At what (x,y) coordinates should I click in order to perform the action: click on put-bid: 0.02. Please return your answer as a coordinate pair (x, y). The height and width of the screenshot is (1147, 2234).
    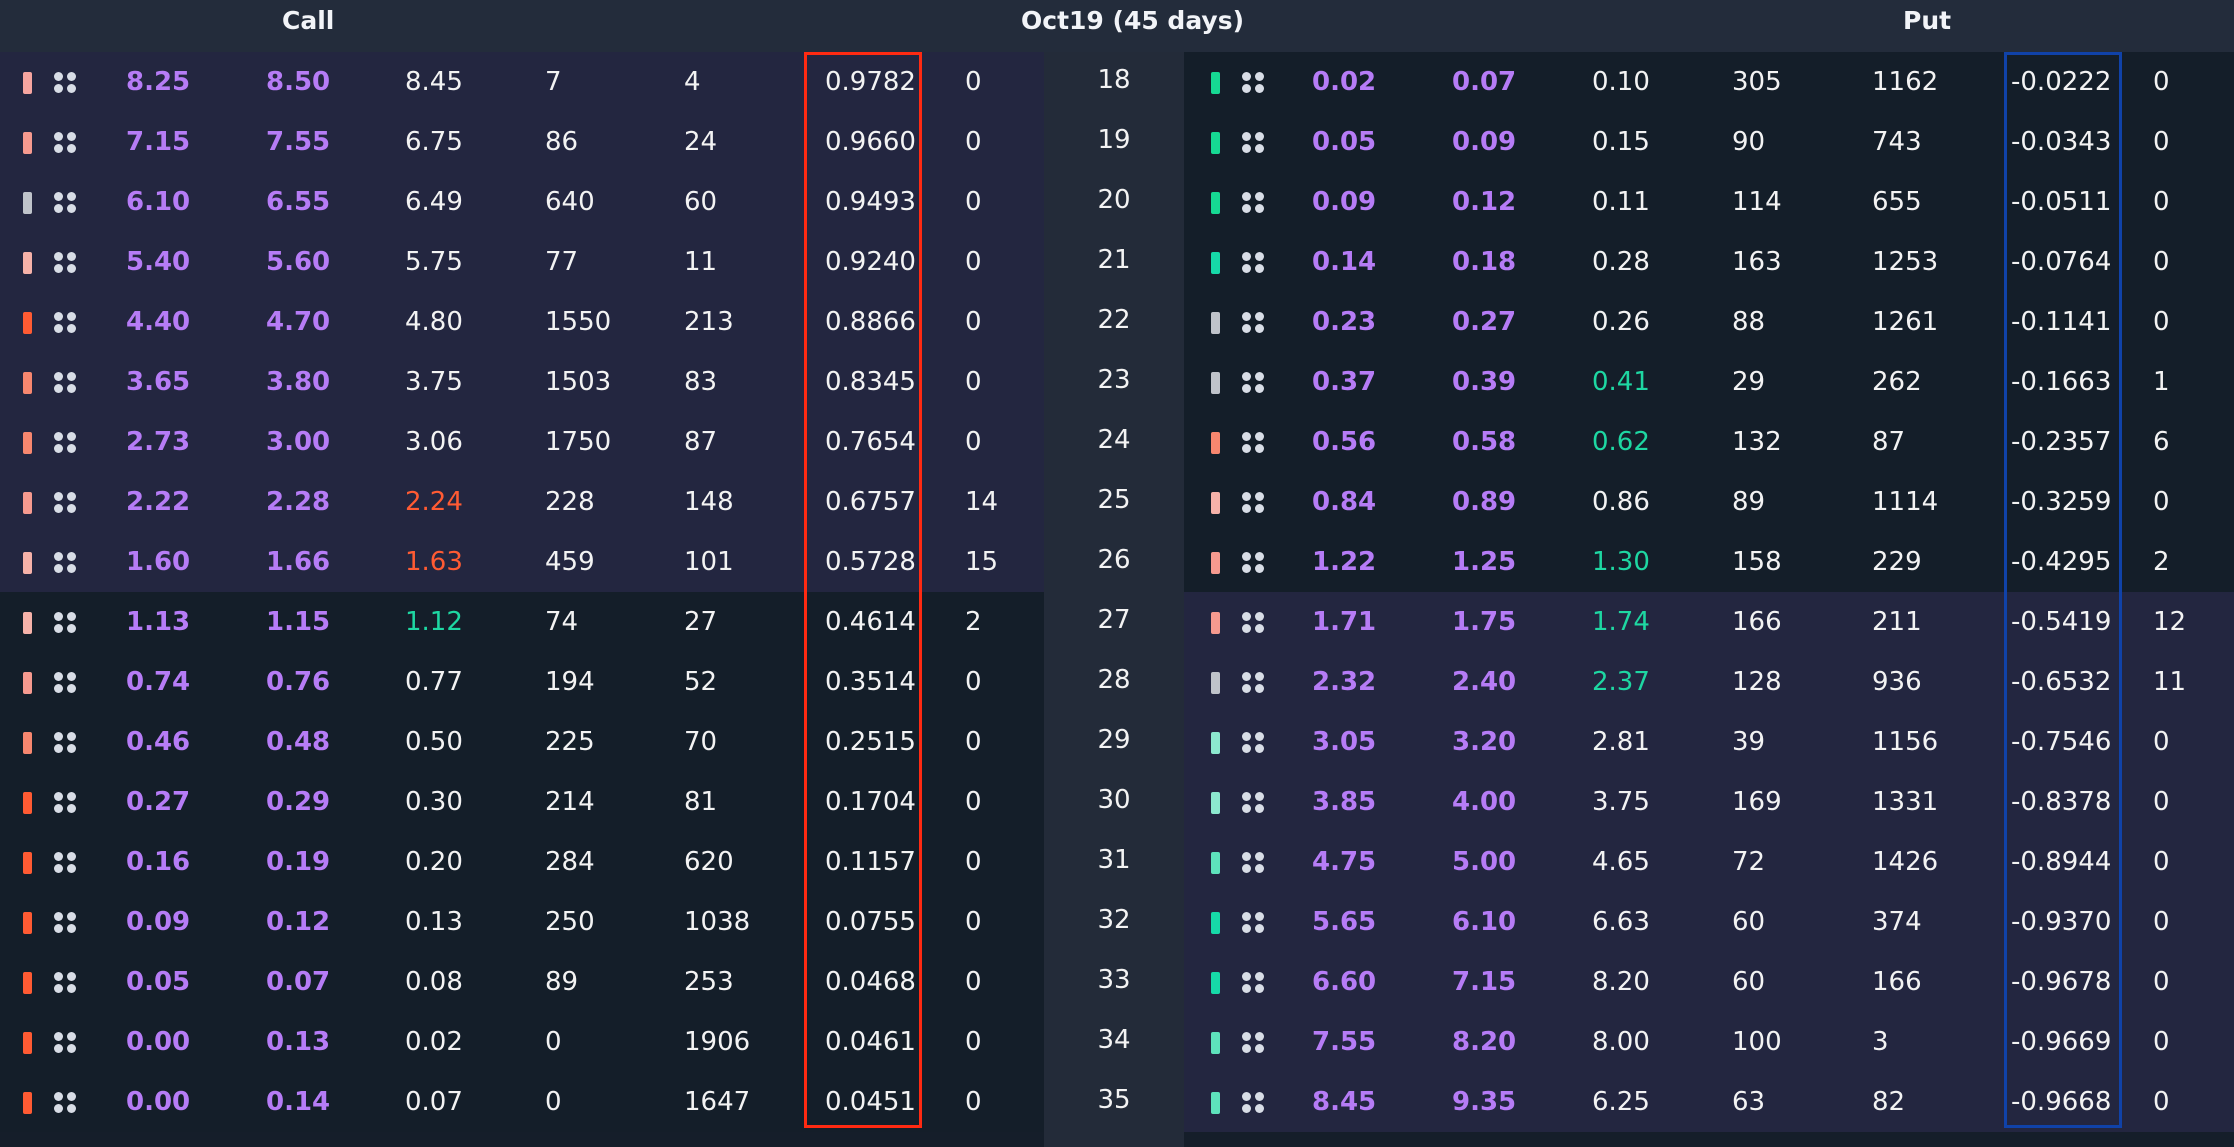
    Looking at the image, I should click on (1344, 82).